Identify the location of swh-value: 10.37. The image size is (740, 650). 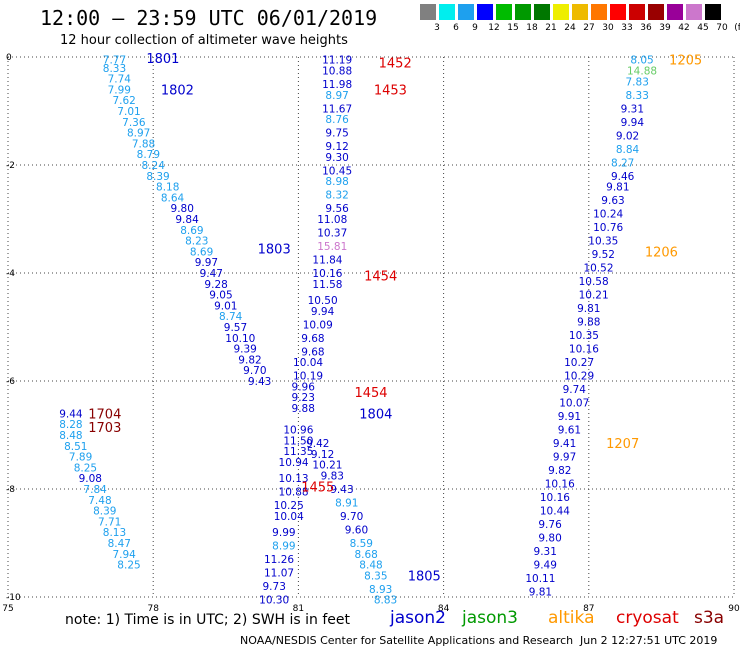
(332, 234).